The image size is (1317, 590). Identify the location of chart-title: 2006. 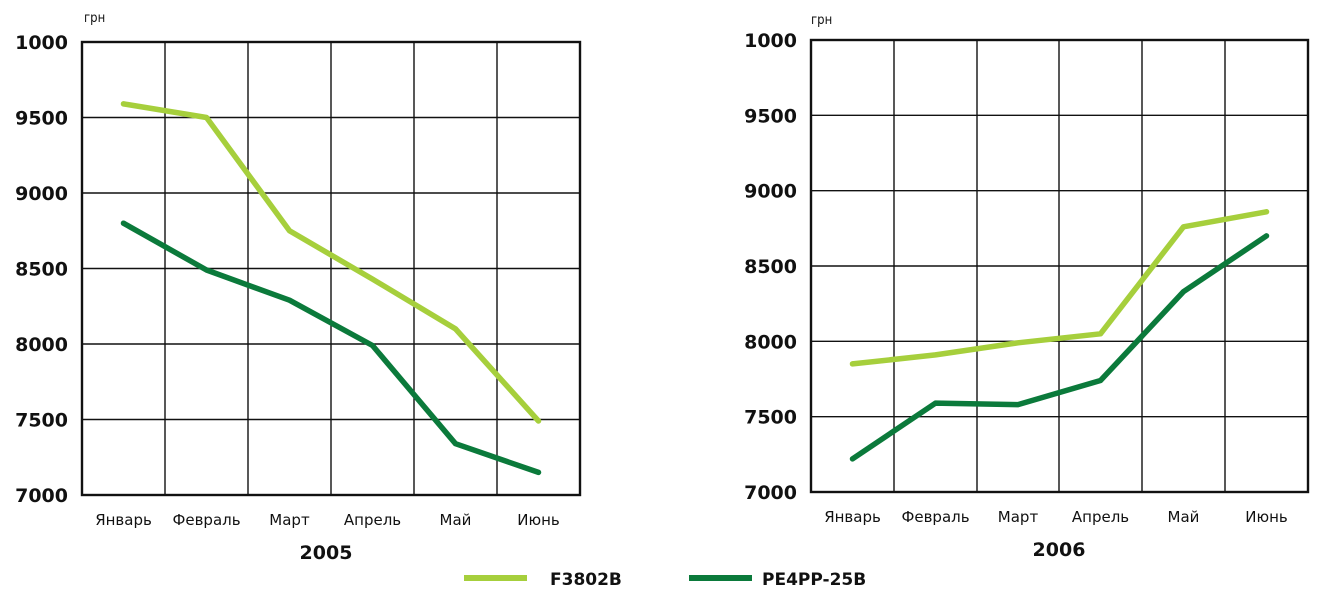
(1059, 550).